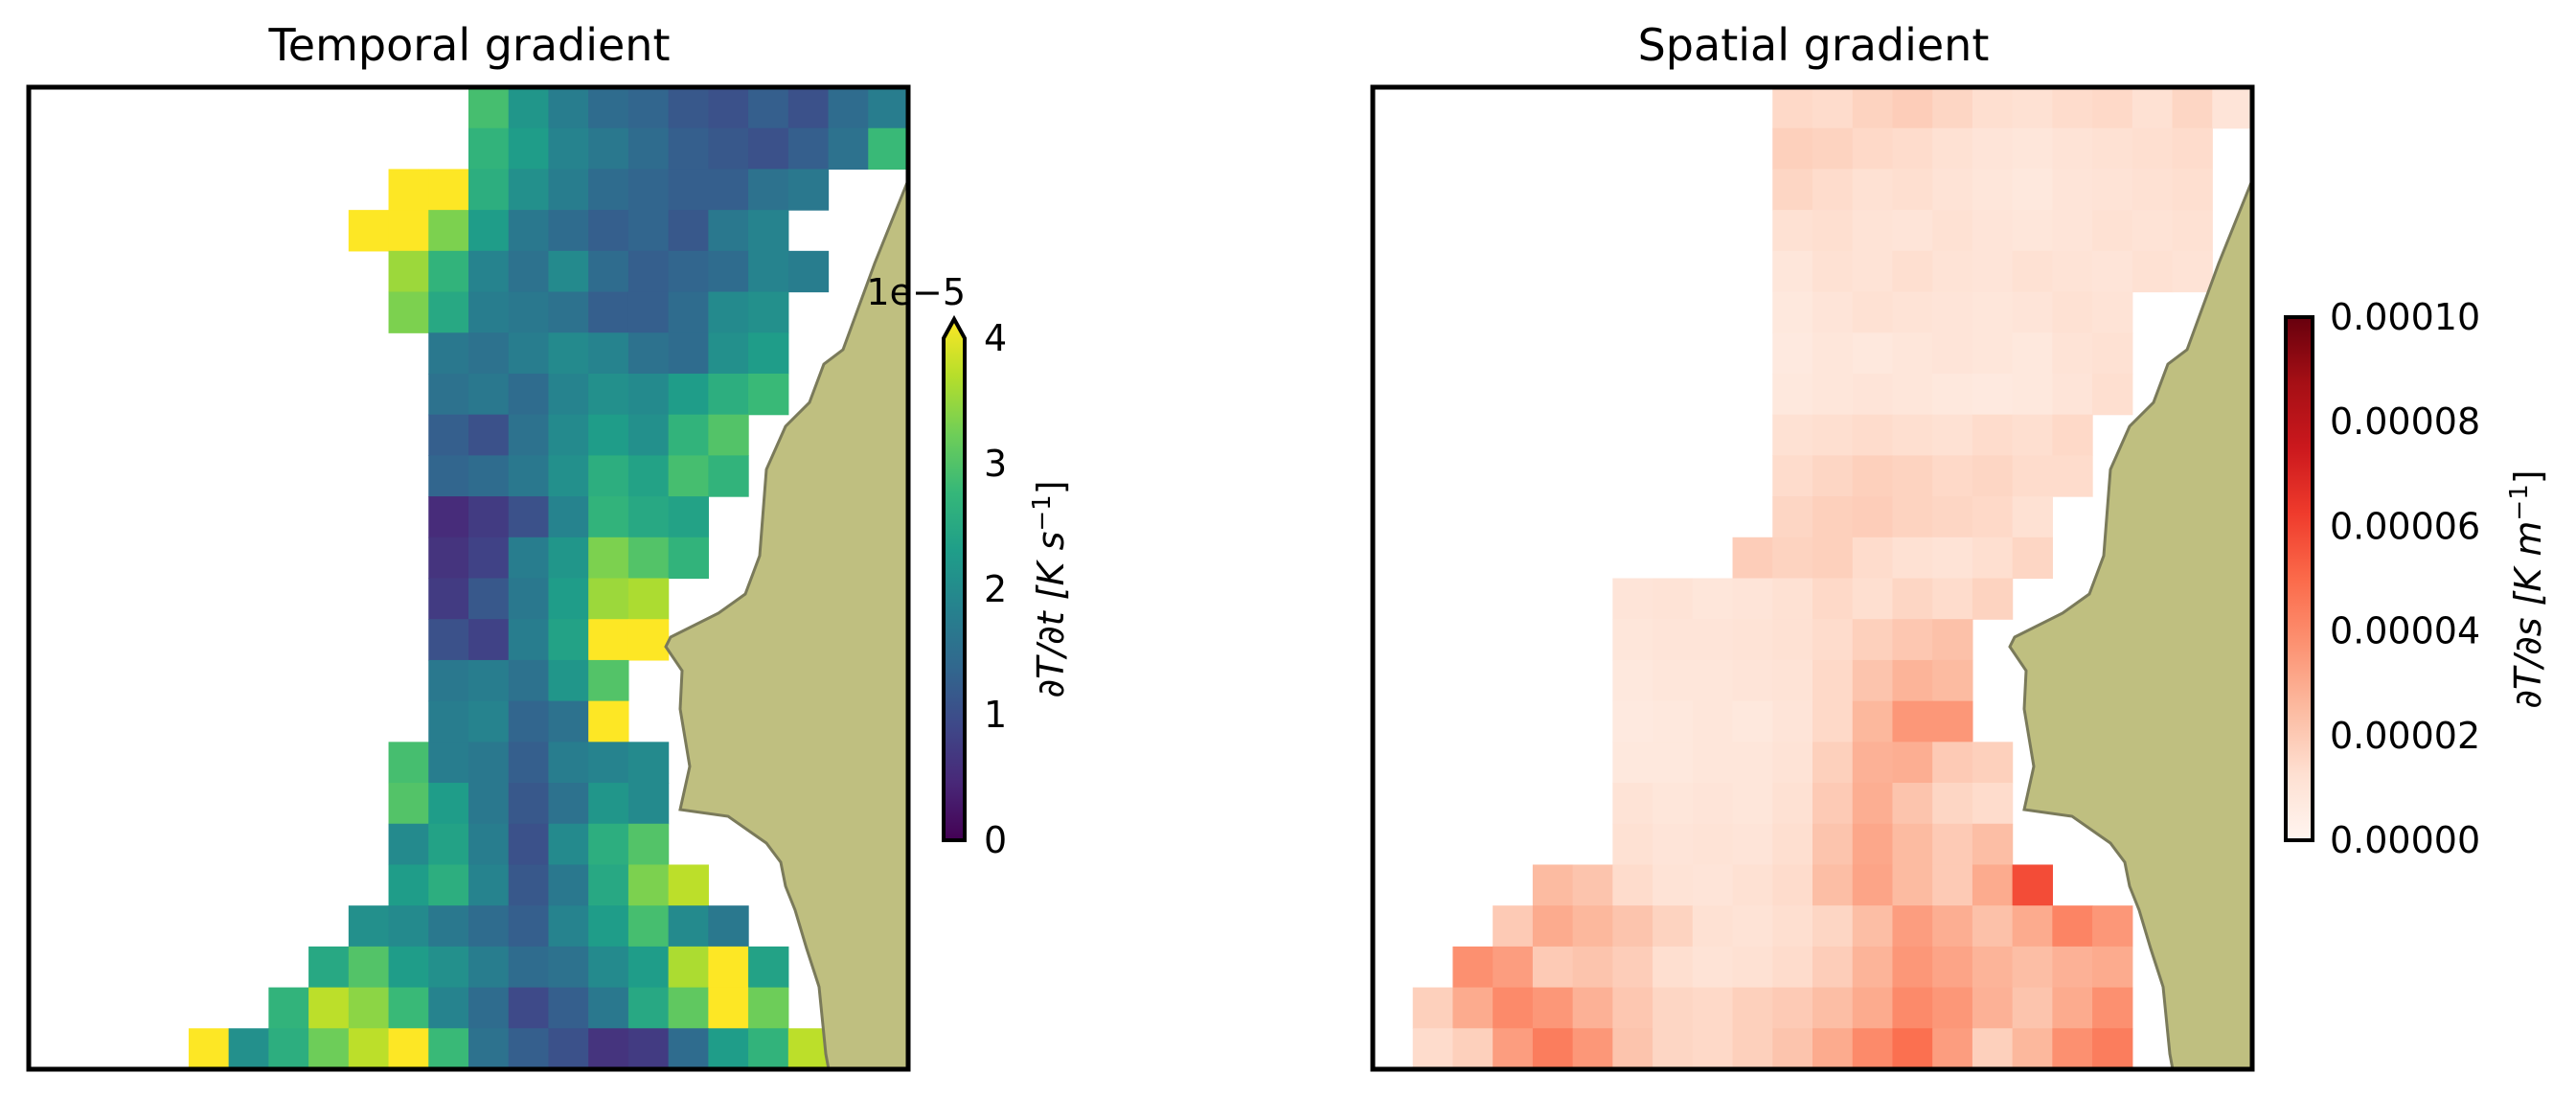 This screenshot has width=2576, height=1097. I want to click on temporal-land-mask, so click(787, 625).